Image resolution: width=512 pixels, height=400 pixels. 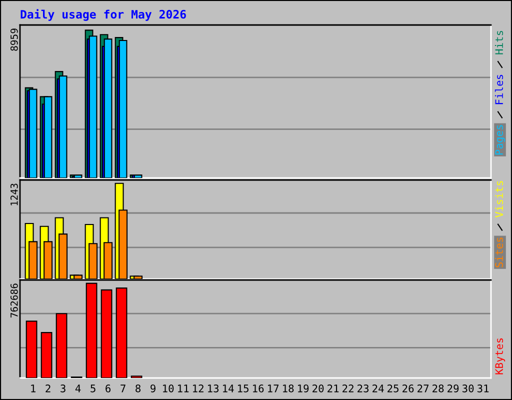 What do you see at coordinates (78, 388) in the screenshot?
I see `x-tick-label: 4` at bounding box center [78, 388].